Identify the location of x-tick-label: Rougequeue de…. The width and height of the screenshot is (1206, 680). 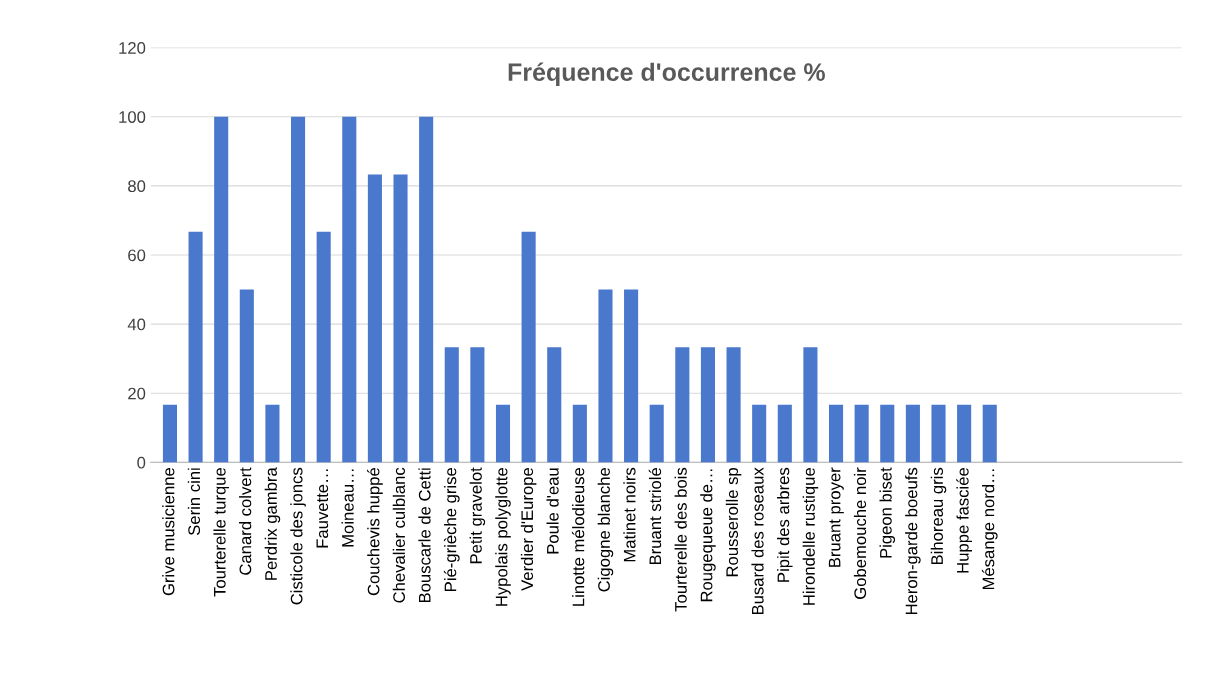
(708, 535).